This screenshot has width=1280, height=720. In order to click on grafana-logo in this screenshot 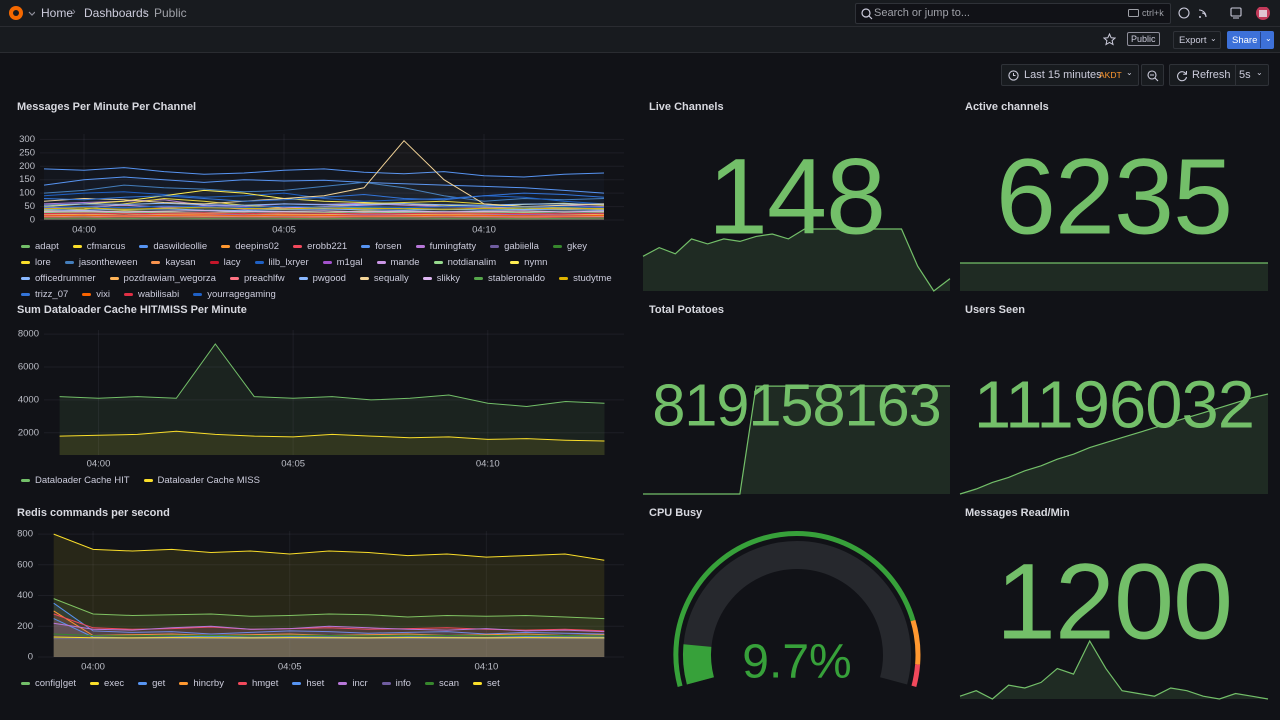, I will do `click(21, 13)`.